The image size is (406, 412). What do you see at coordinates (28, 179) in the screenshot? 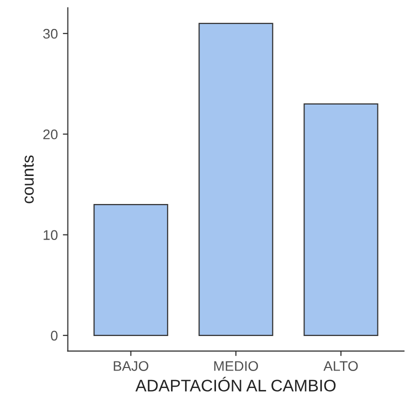
I see `y-axis-title: counts` at bounding box center [28, 179].